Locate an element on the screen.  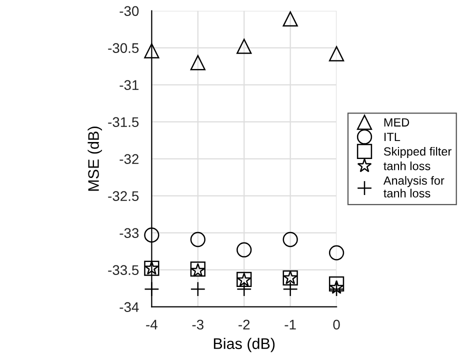
y-tick-label: -30.5 is located at coordinates (123, 48).